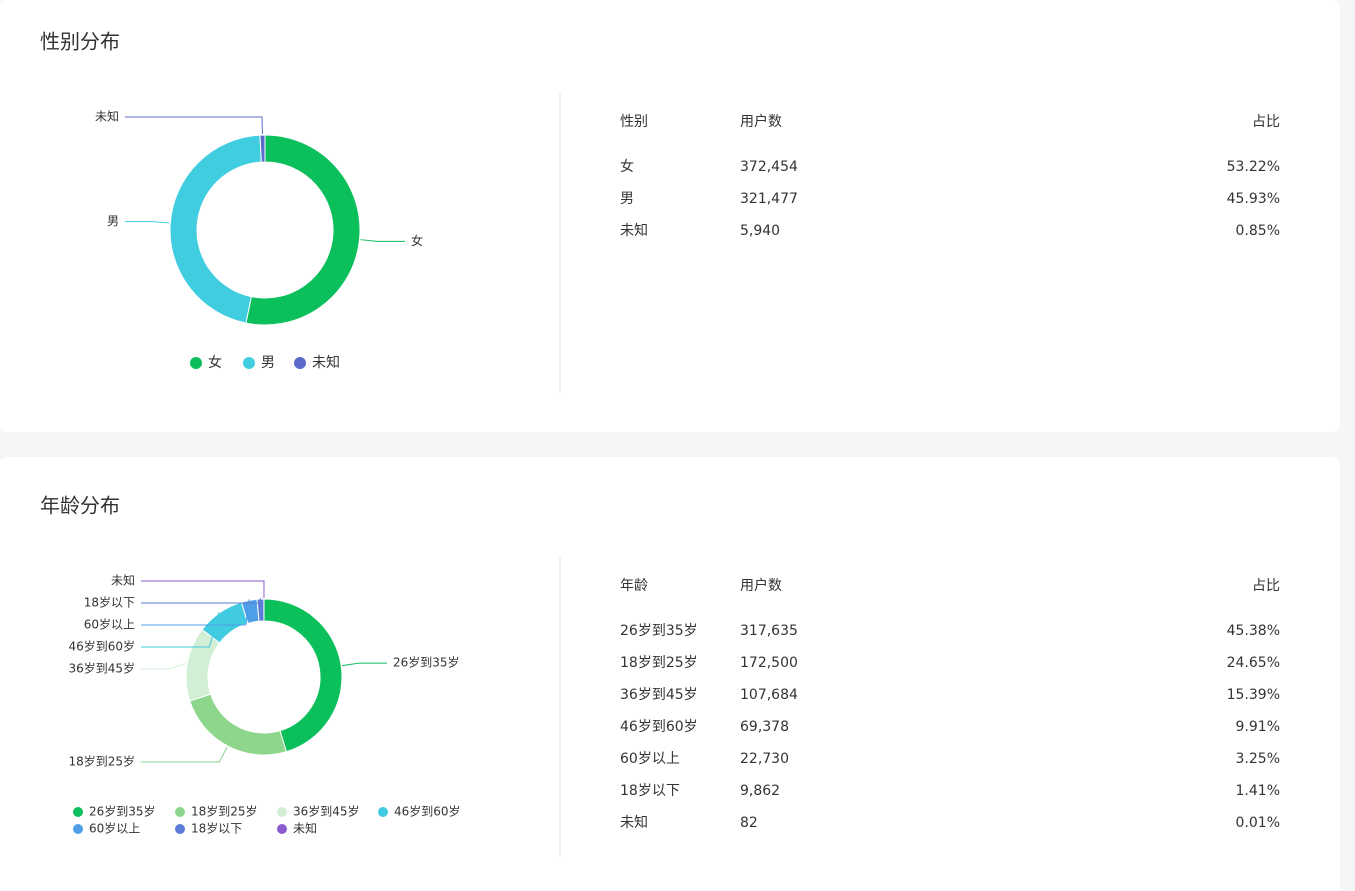 This screenshot has width=1355, height=891. What do you see at coordinates (764, 727) in the screenshot?
I see `table-cell: 69,378` at bounding box center [764, 727].